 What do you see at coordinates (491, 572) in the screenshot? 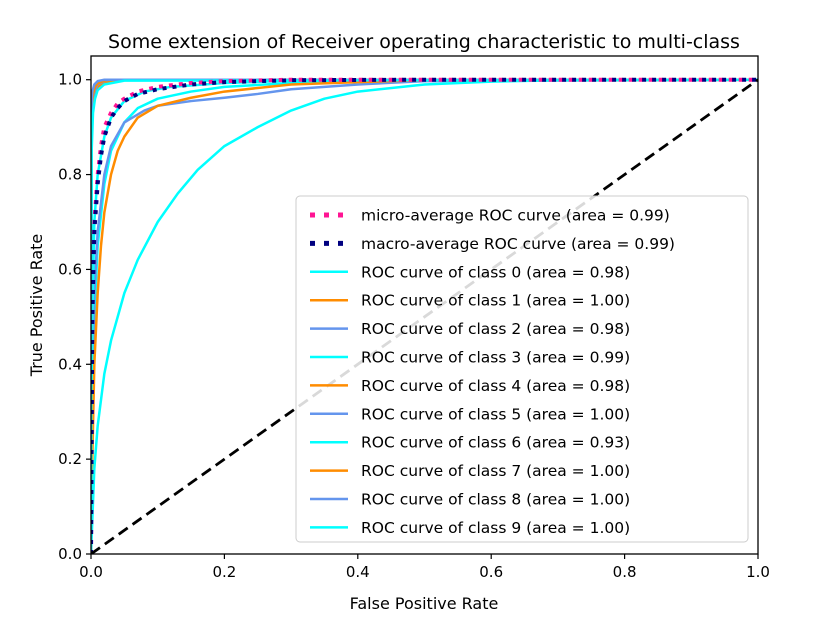
I see `x-tick-label: 0.6` at bounding box center [491, 572].